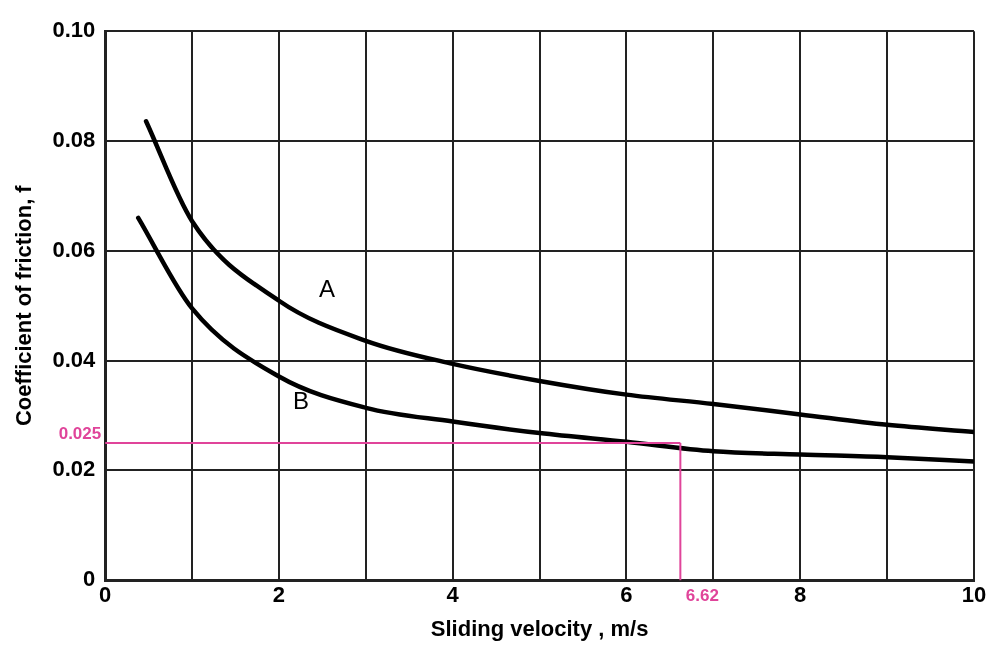 Image resolution: width=1004 pixels, height=655 pixels. Describe the element at coordinates (89, 579) in the screenshot. I see `y-tick-label: 0` at that location.